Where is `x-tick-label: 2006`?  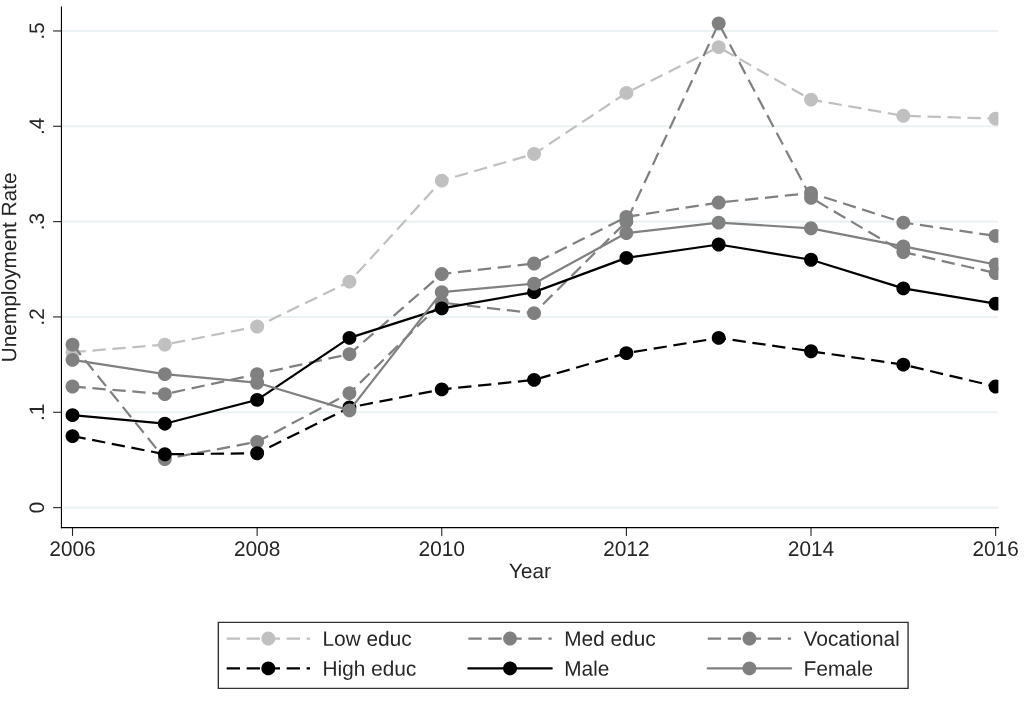
x-tick-label: 2006 is located at coordinates (72, 549).